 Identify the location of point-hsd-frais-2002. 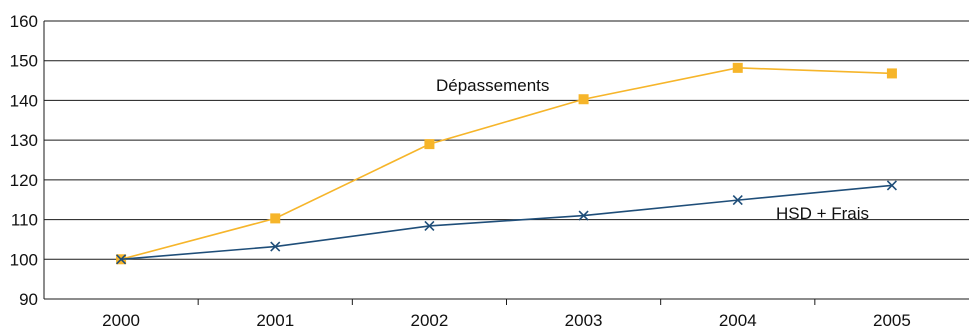
(429, 225).